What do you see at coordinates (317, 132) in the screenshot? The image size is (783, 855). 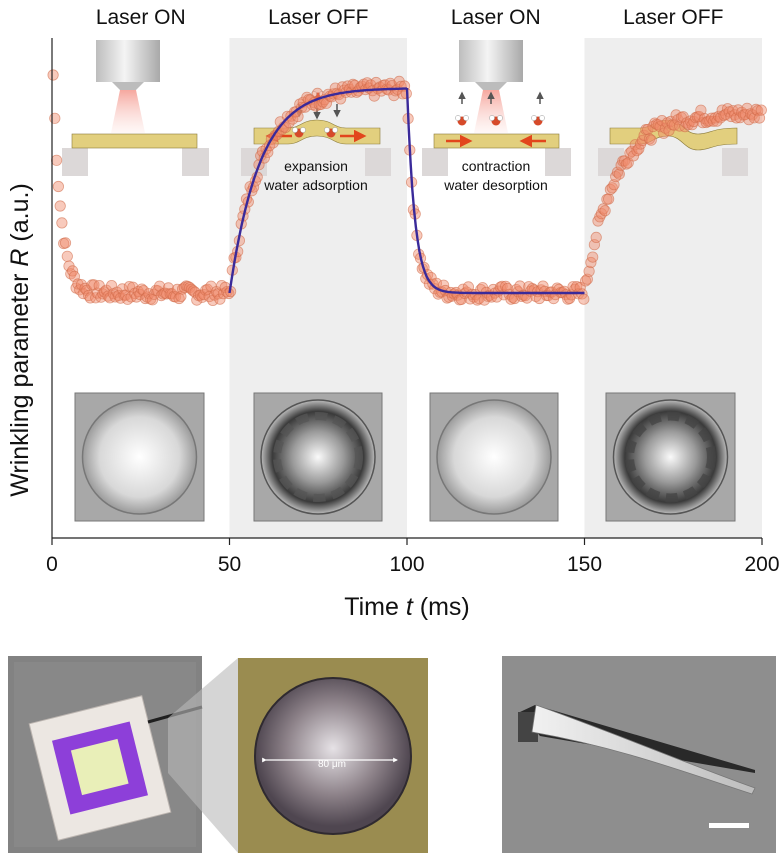 I see `membrane-buckled-icon` at bounding box center [317, 132].